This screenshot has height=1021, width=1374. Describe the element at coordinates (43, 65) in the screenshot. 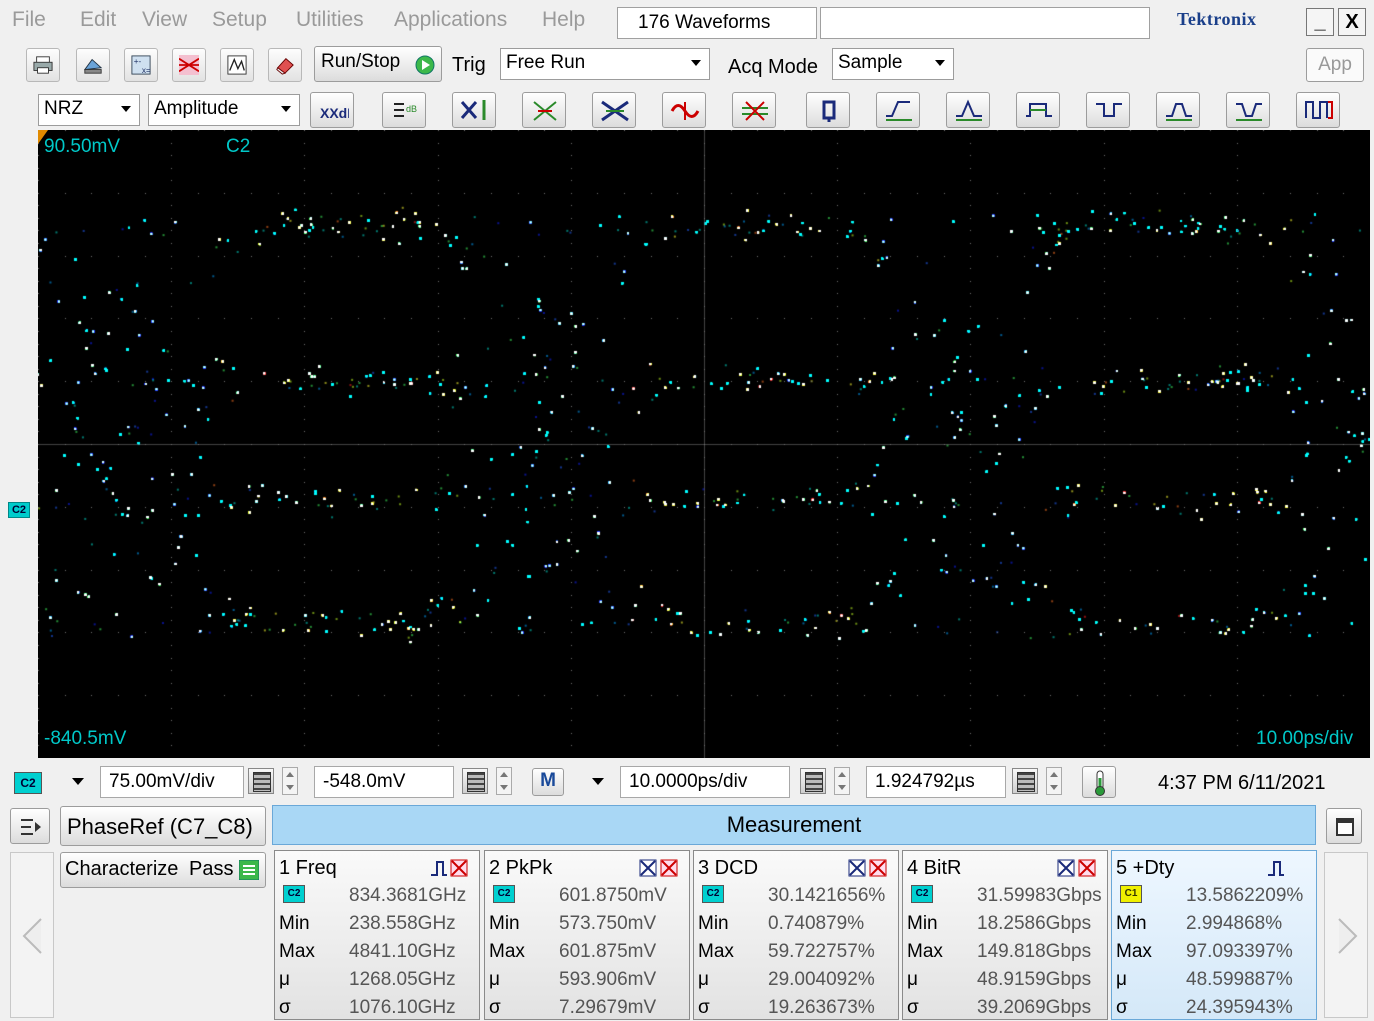

I see `print-button` at that location.